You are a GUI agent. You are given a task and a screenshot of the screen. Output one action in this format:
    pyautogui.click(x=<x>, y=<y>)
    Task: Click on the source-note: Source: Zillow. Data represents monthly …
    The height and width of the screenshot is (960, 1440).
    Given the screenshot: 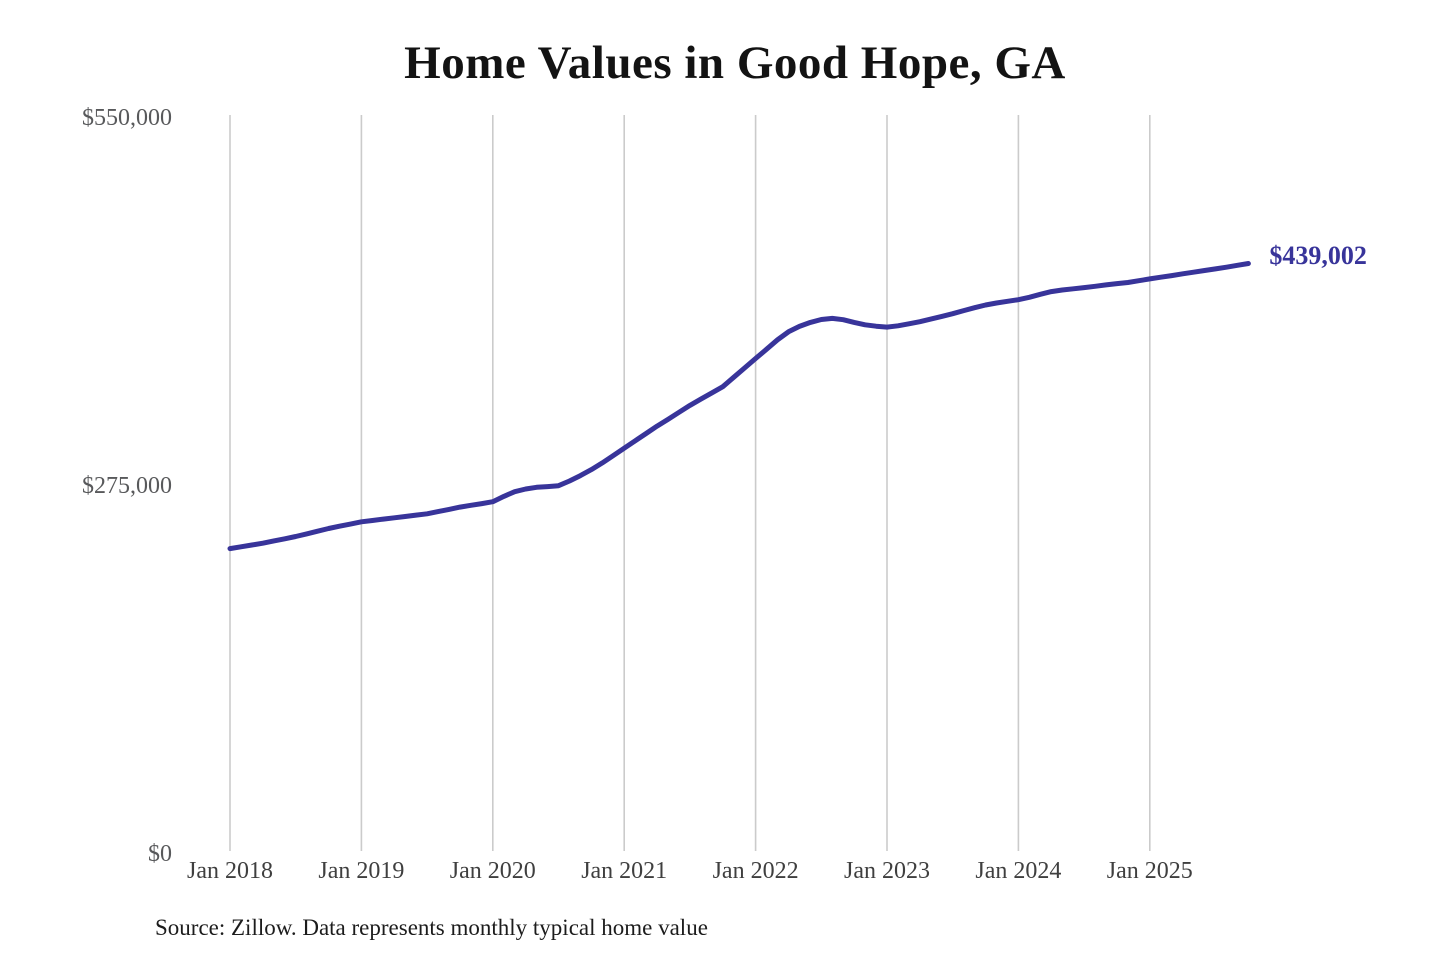 What is the action you would take?
    pyautogui.click(x=431, y=927)
    